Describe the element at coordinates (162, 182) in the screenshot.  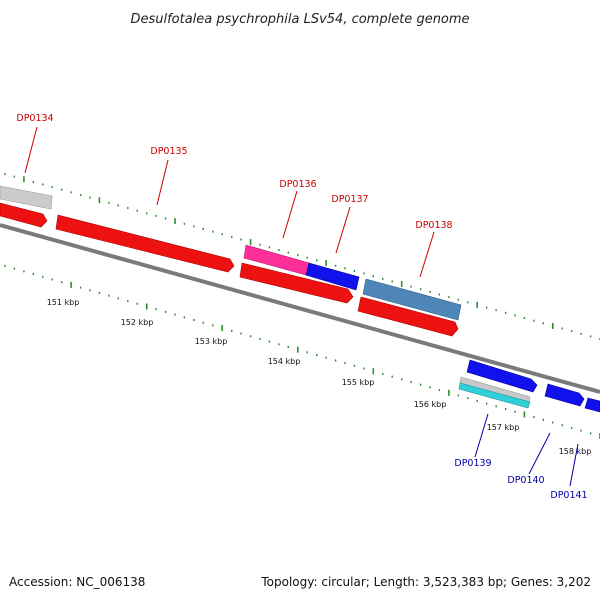
I see `leader-line-dp0135` at that location.